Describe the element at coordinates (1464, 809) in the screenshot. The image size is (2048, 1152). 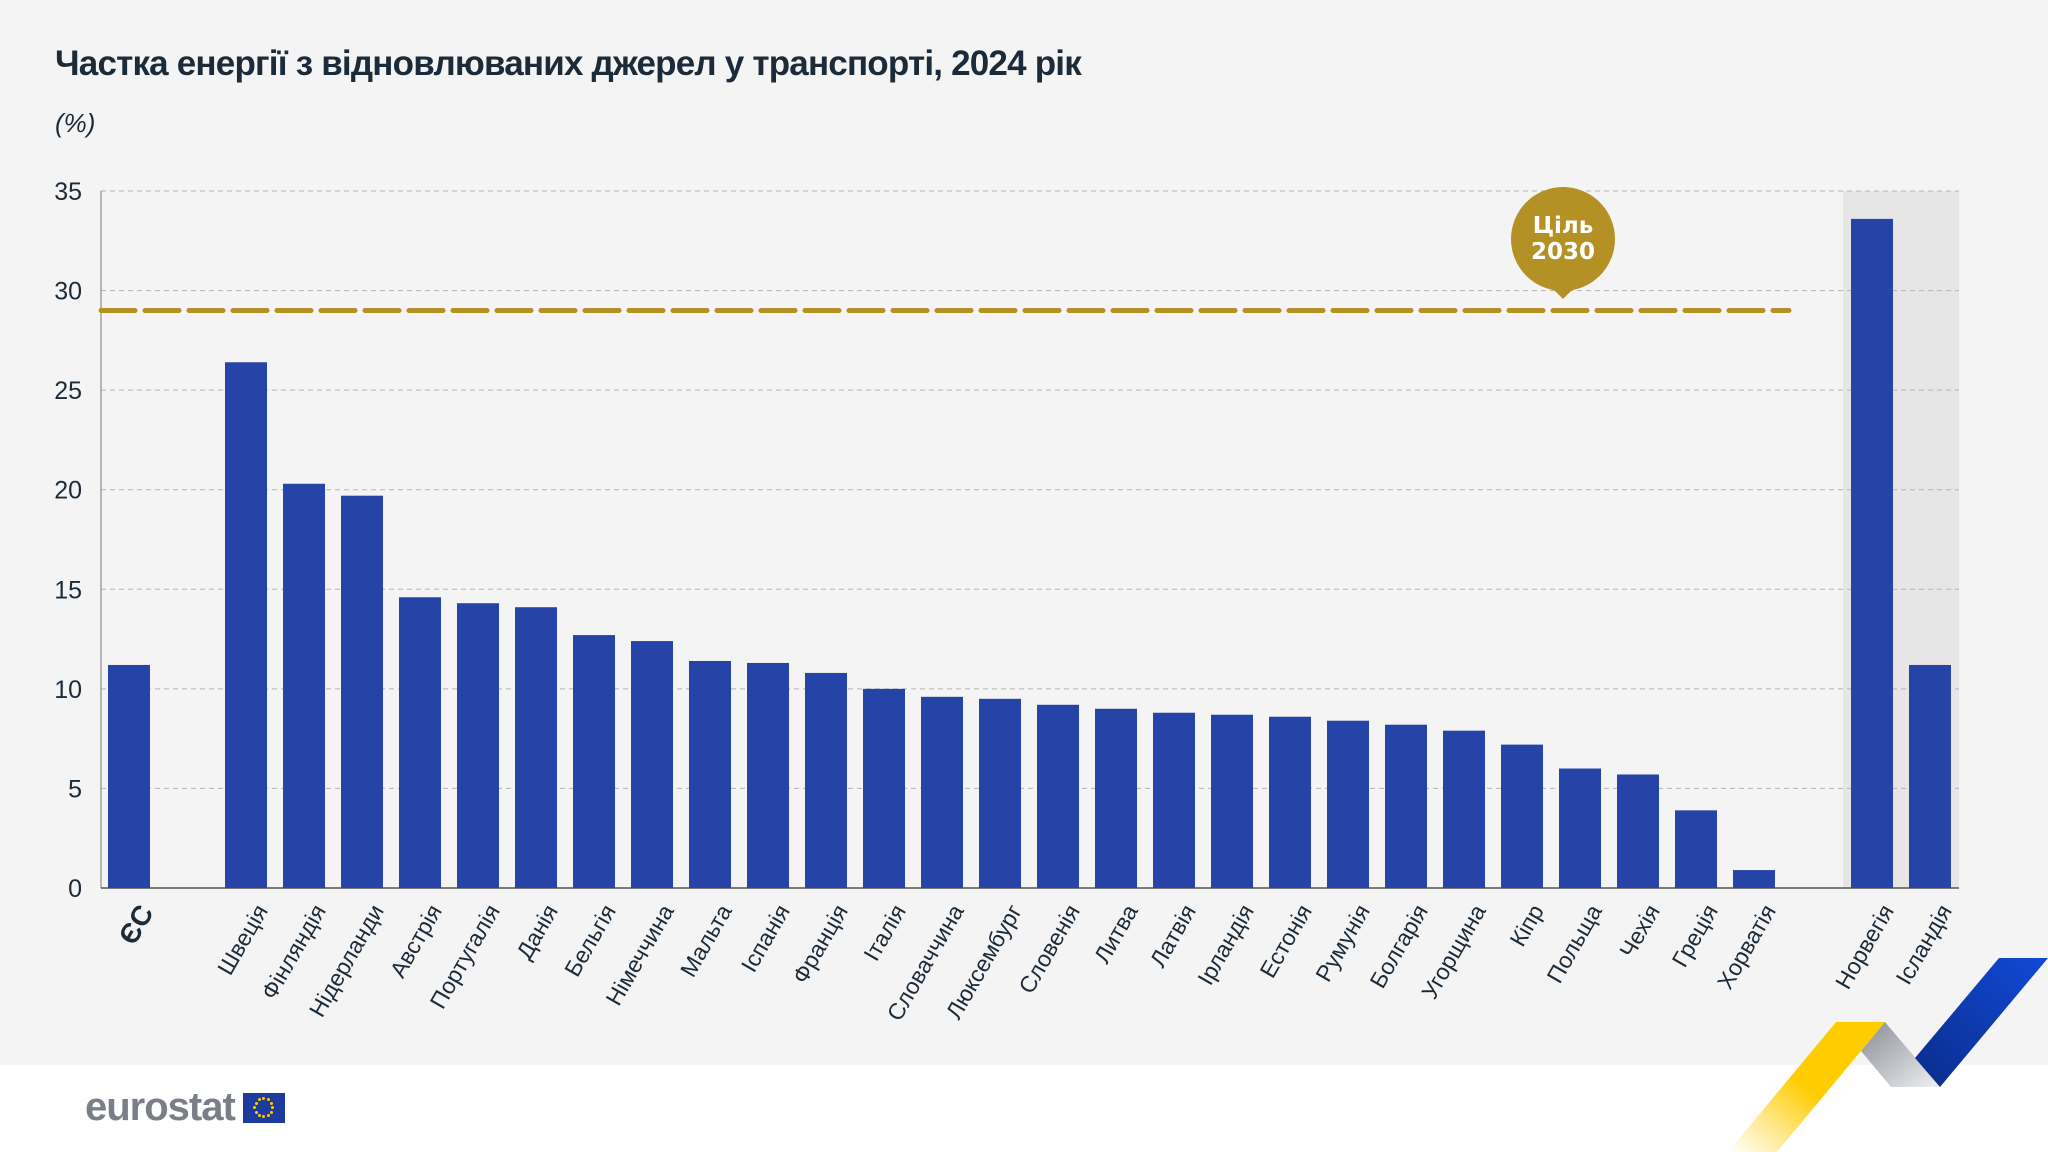
I see `bar-Угорщина` at that location.